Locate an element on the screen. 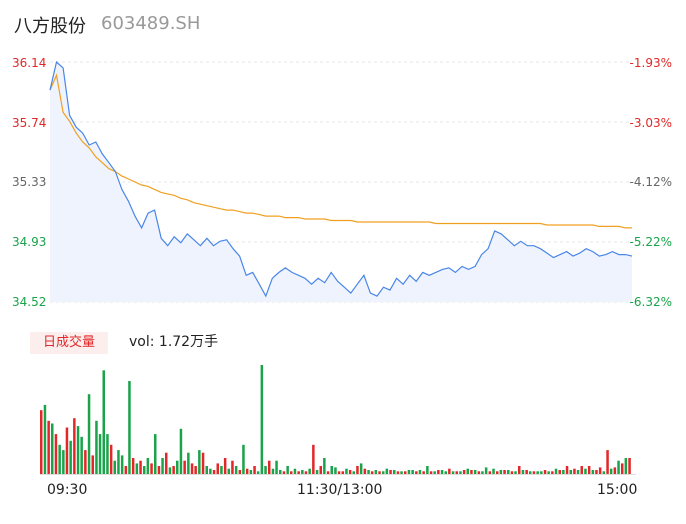  stock-code: 603489.SH is located at coordinates (151, 23).